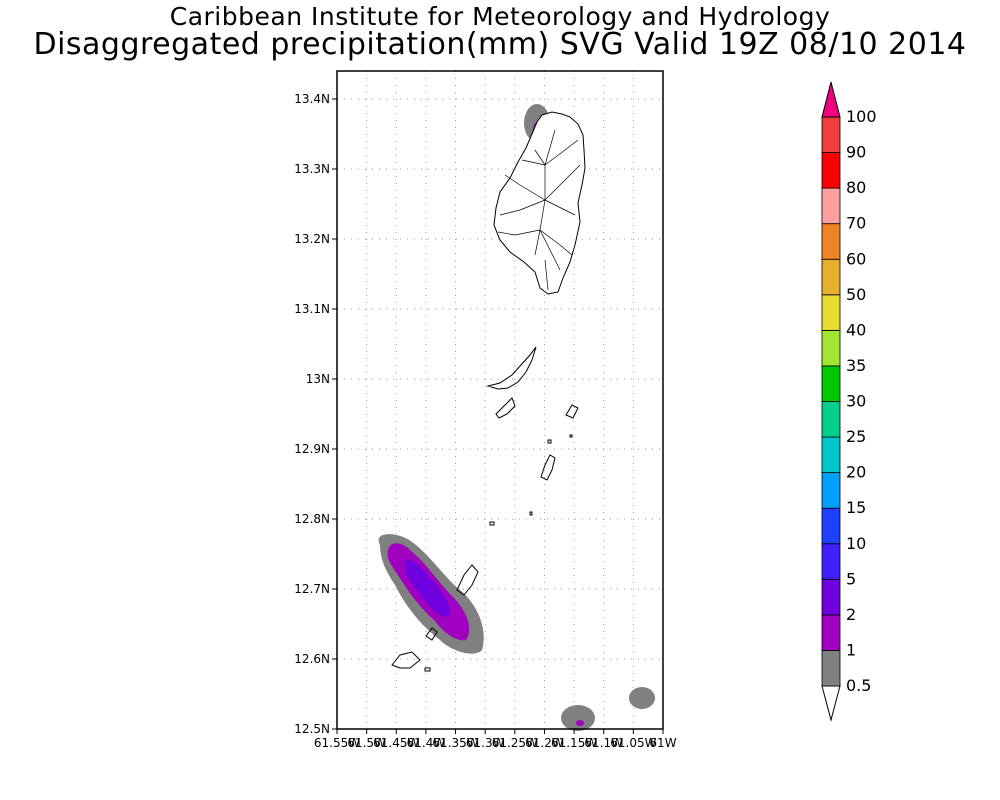  Describe the element at coordinates (856, 223) in the screenshot. I see `colorbar-level-label: 70` at that location.